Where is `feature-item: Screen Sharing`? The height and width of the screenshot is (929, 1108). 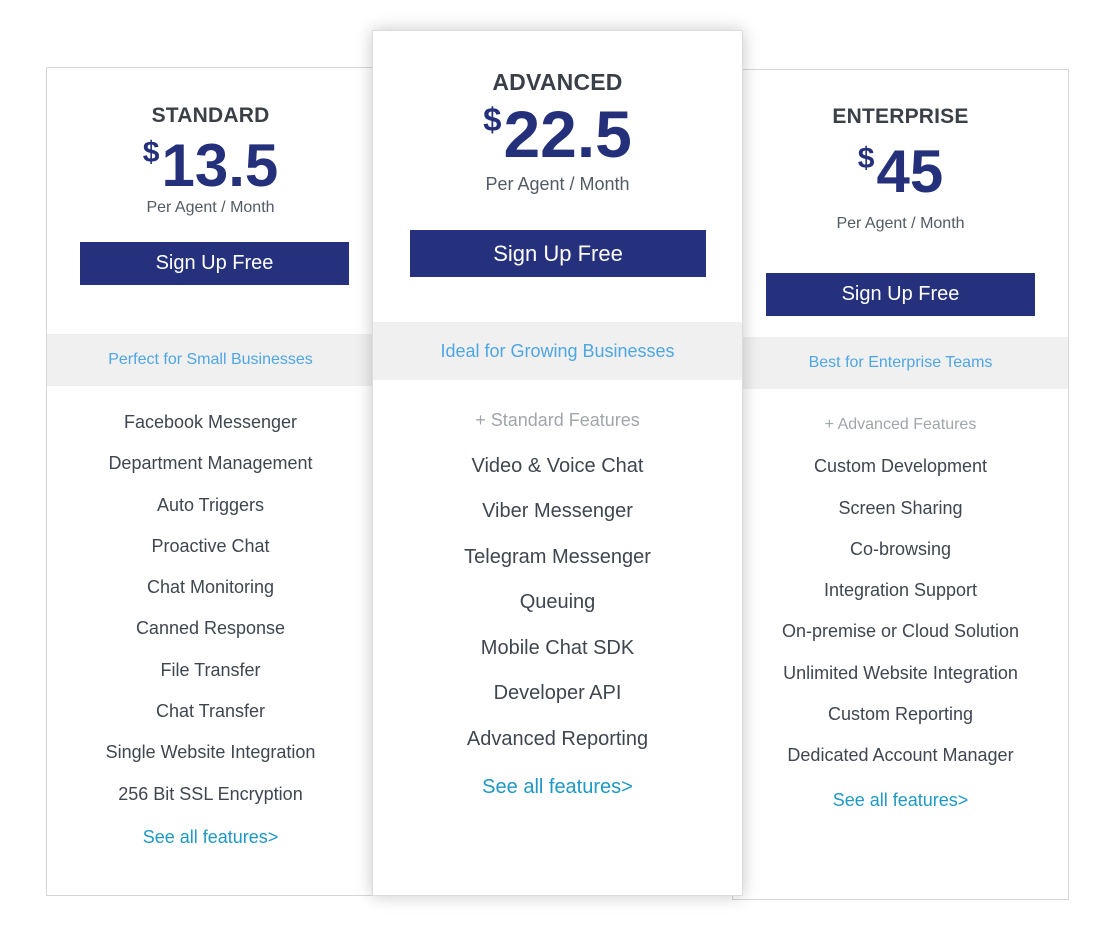
feature-item: Screen Sharing is located at coordinates (900, 507).